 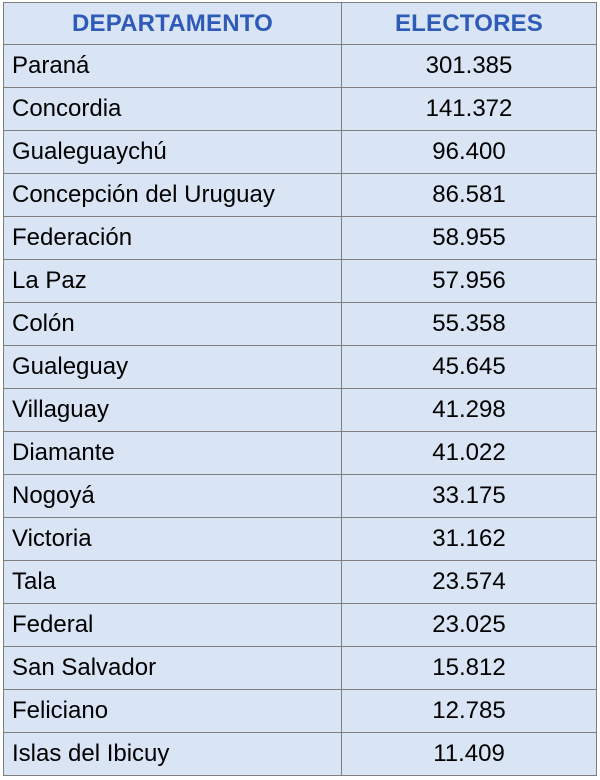 I want to click on cell-departamento: Federación, so click(x=172, y=238).